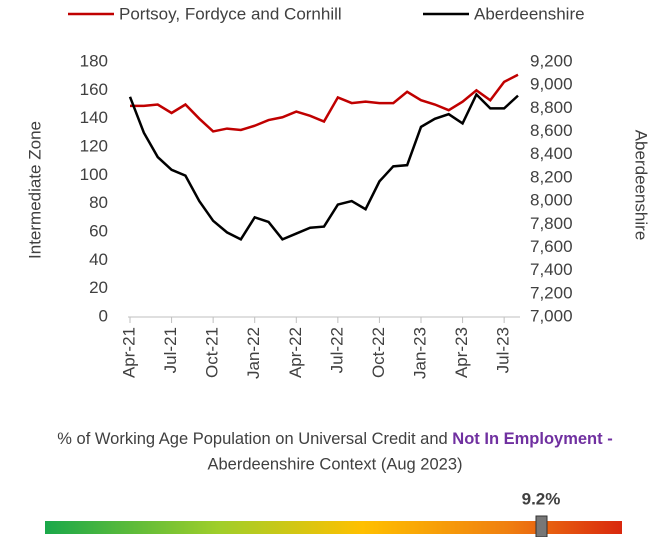 The height and width of the screenshot is (537, 670). I want to click on x-tick-label: Oct-22, so click(378, 352).